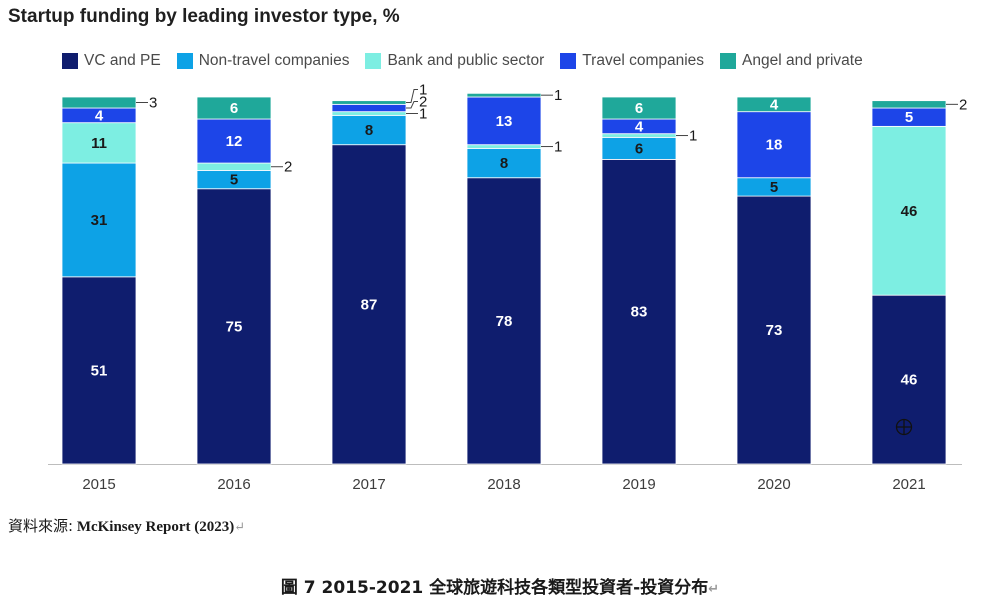 Image resolution: width=1000 pixels, height=615 pixels. What do you see at coordinates (122, 60) in the screenshot?
I see `legend-label: VC and PE` at bounding box center [122, 60].